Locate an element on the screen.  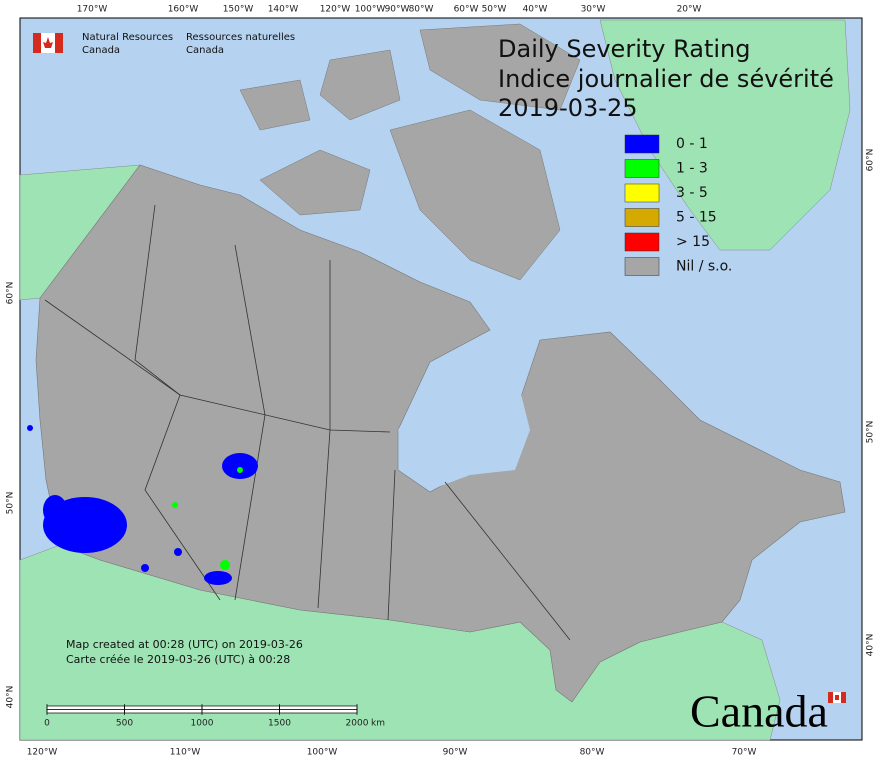
longitude-label: 150°W is located at coordinates (238, 10).